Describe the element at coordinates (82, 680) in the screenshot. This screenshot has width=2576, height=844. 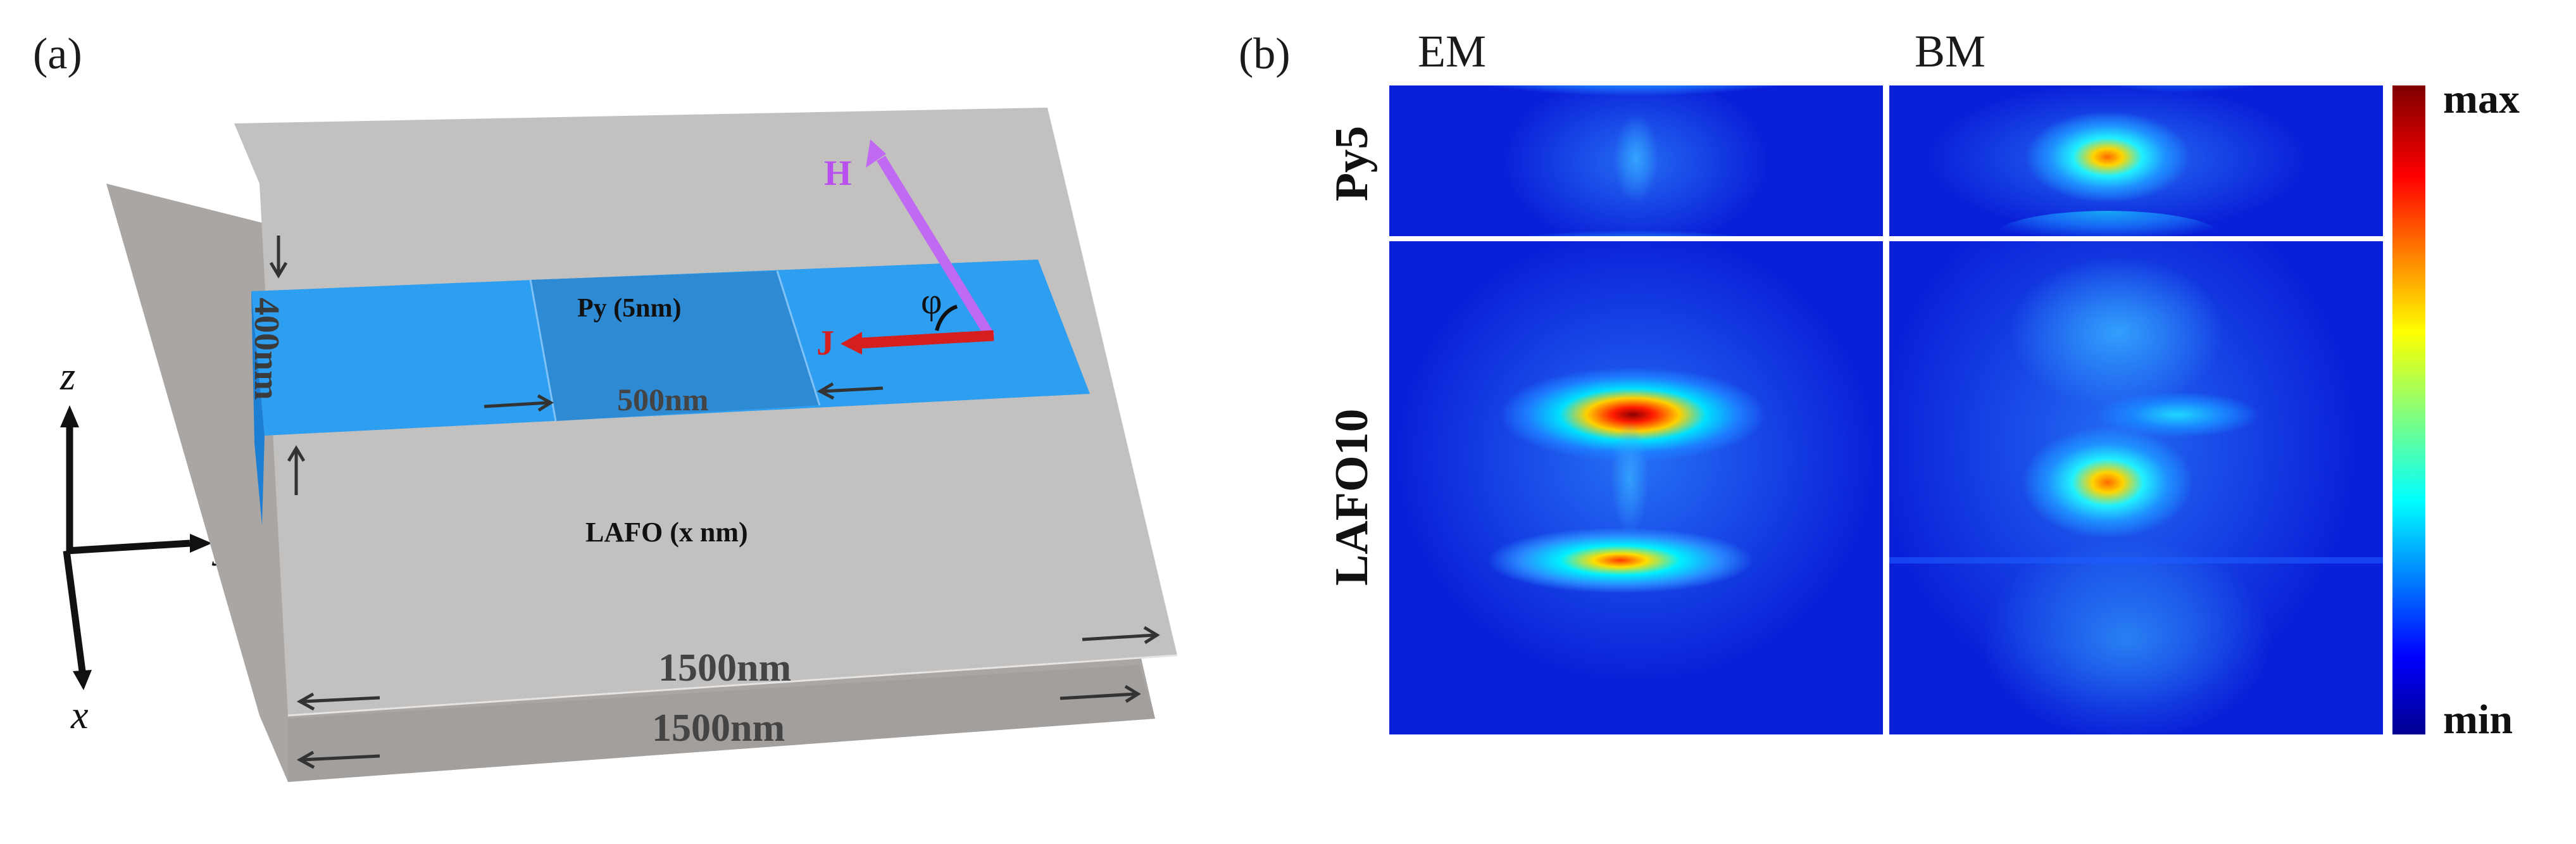
I see `x-axis-arrowhead` at that location.